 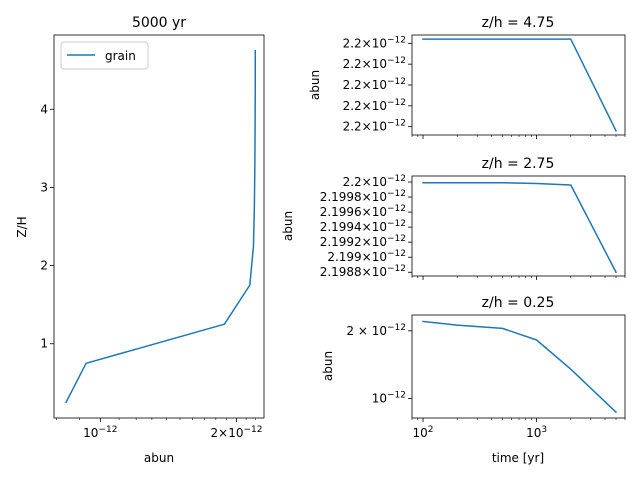 What do you see at coordinates (431, 430) in the screenshot?
I see `x-tick-label-exp: 2` at bounding box center [431, 430].